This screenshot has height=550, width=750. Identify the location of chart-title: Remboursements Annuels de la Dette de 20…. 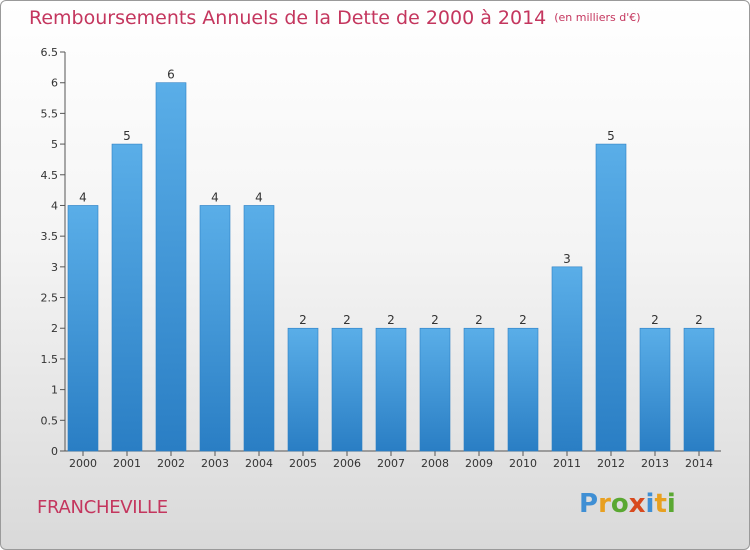
(288, 18).